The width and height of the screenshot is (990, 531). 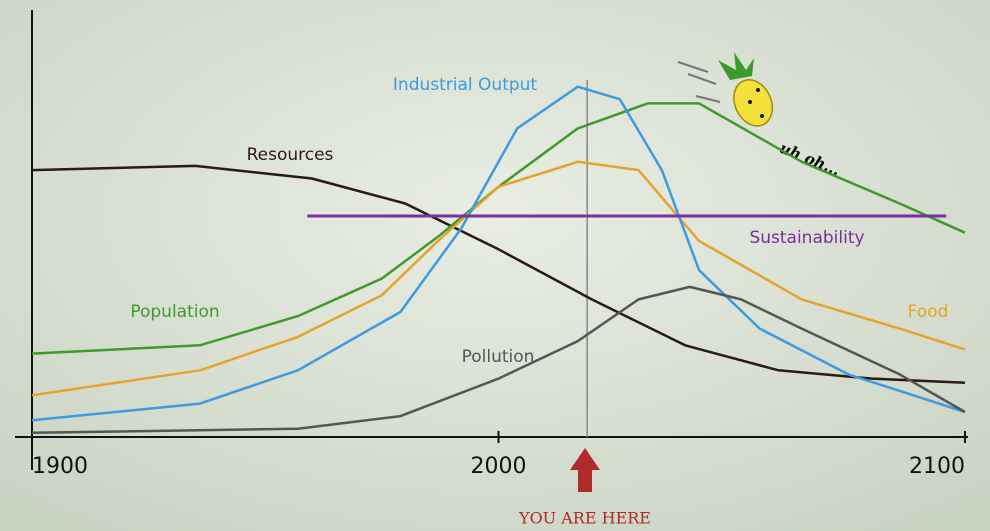 What do you see at coordinates (584, 518) in the screenshot?
I see `annotation: YOU ARE HERE` at bounding box center [584, 518].